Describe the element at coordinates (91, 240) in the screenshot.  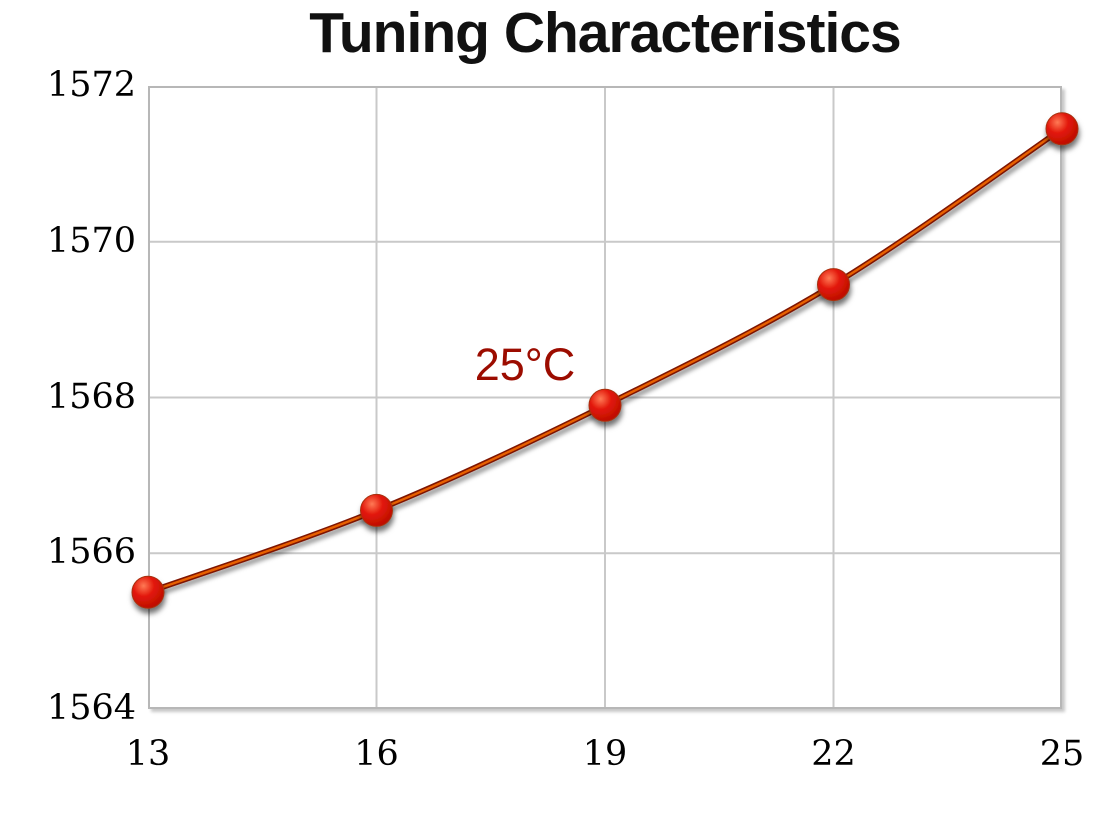
I see `y-axis-tick-label: 1570` at that location.